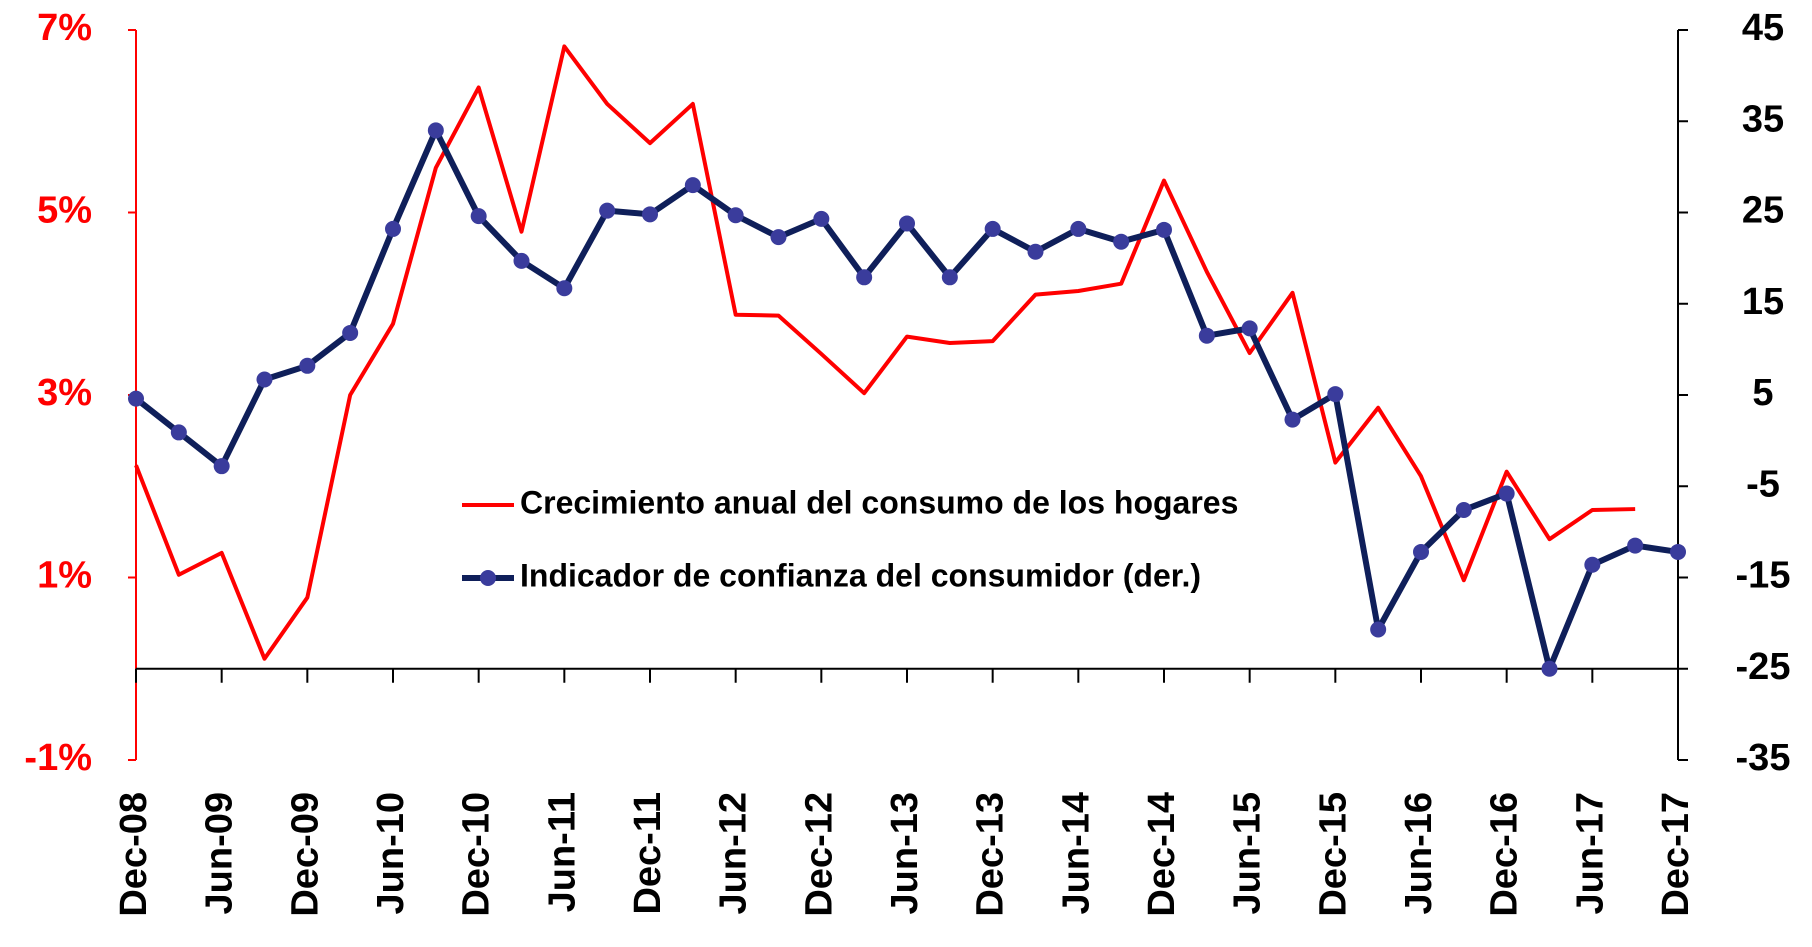 This screenshot has width=1812, height=947. Describe the element at coordinates (64, 28) in the screenshot. I see `y-tick-label: 7%` at that location.